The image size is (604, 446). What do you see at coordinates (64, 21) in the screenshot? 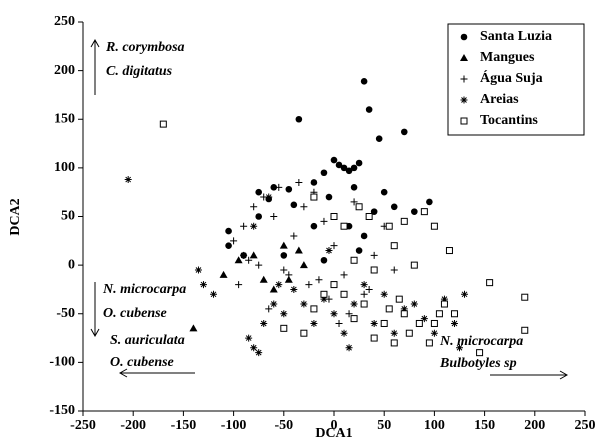
I see `y-tick-label: 250` at bounding box center [64, 21].